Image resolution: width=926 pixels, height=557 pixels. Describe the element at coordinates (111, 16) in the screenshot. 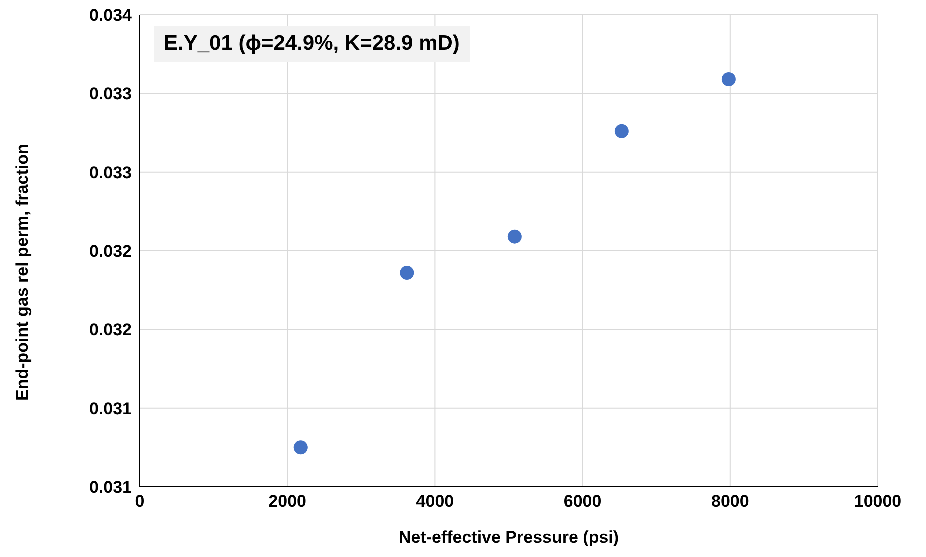

I see `y-tick-label: 0.034` at that location.